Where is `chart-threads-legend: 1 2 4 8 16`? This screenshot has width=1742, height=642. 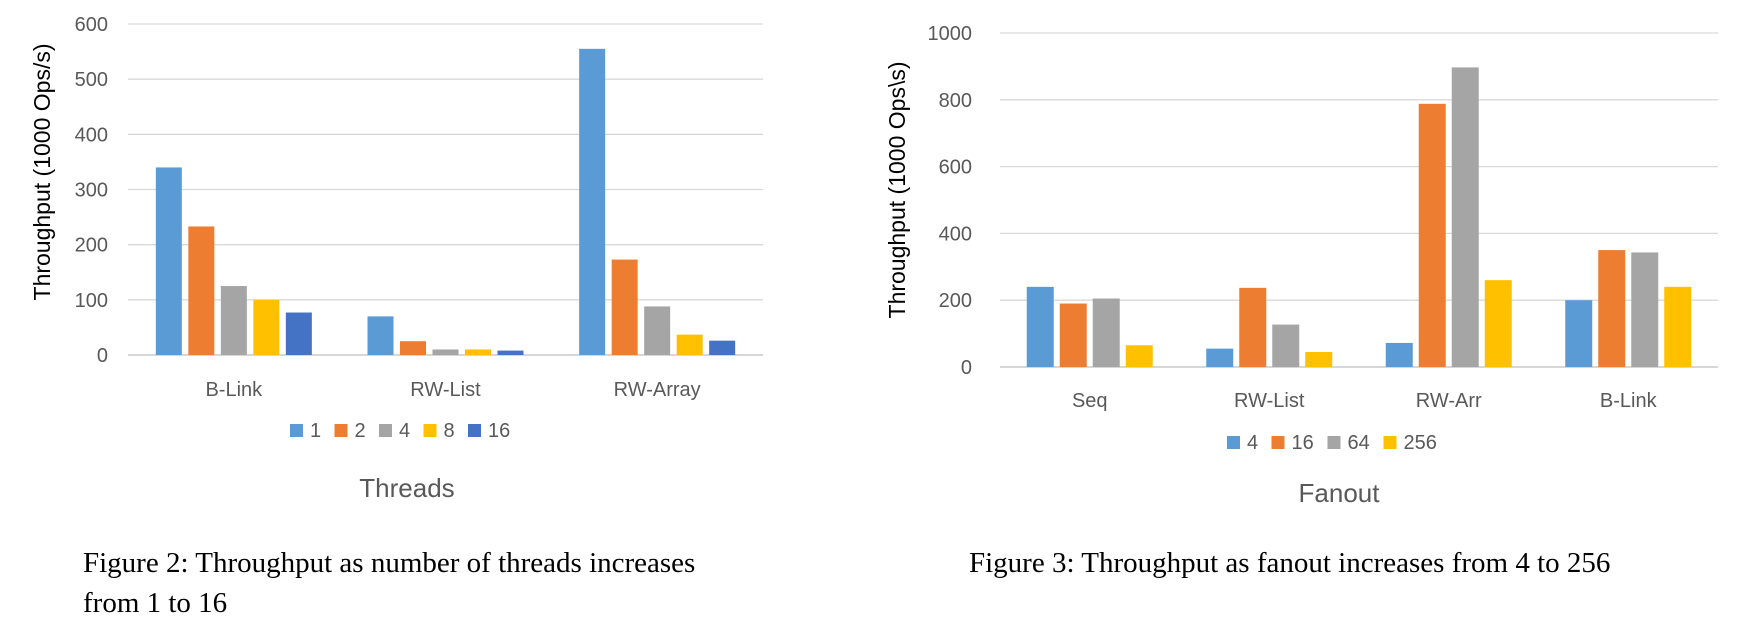 chart-threads-legend: 1 2 4 8 16 is located at coordinates (400, 431).